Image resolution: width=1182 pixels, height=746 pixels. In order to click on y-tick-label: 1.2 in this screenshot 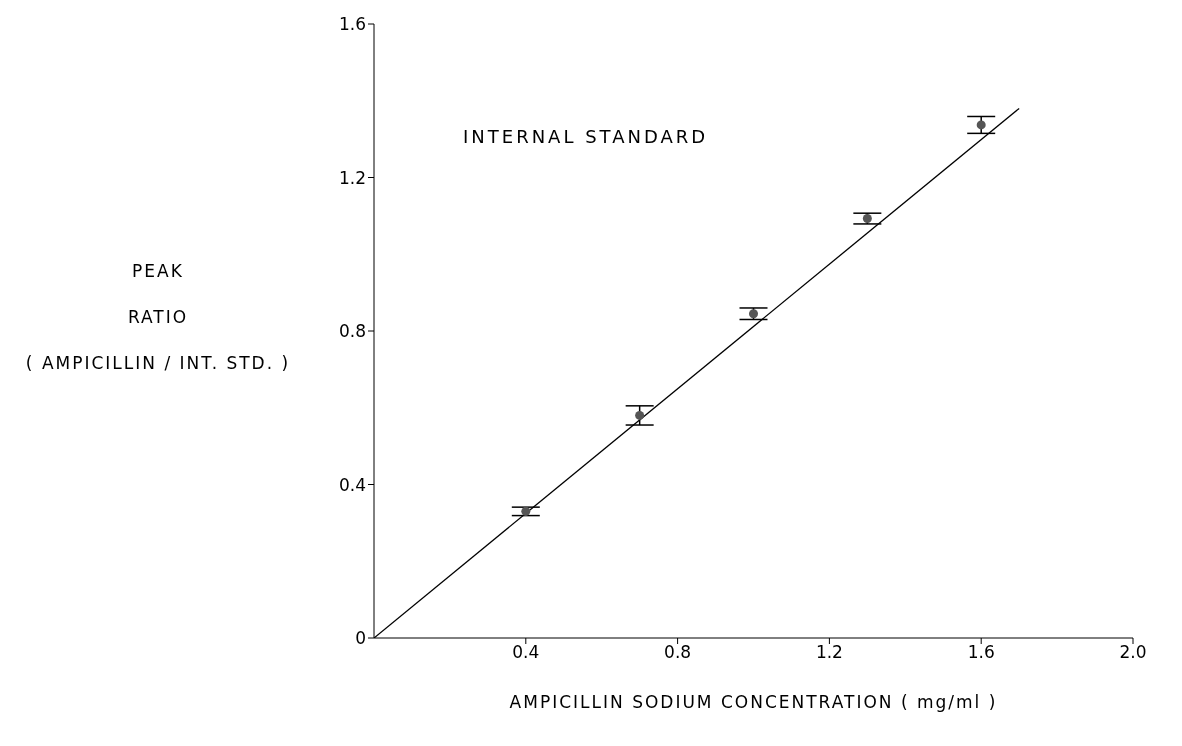, I will do `click(352, 177)`.